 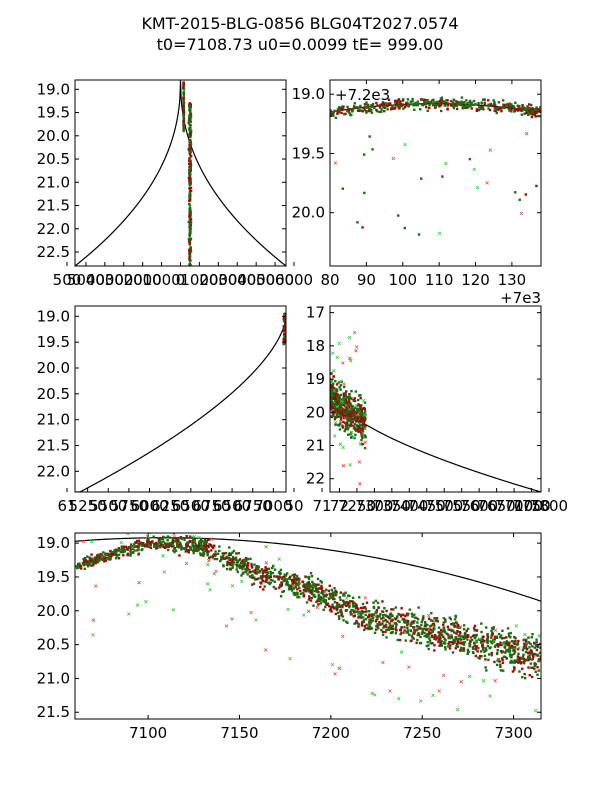 I want to click on p3-xtick-label: 6250, so click(x=170, y=506).